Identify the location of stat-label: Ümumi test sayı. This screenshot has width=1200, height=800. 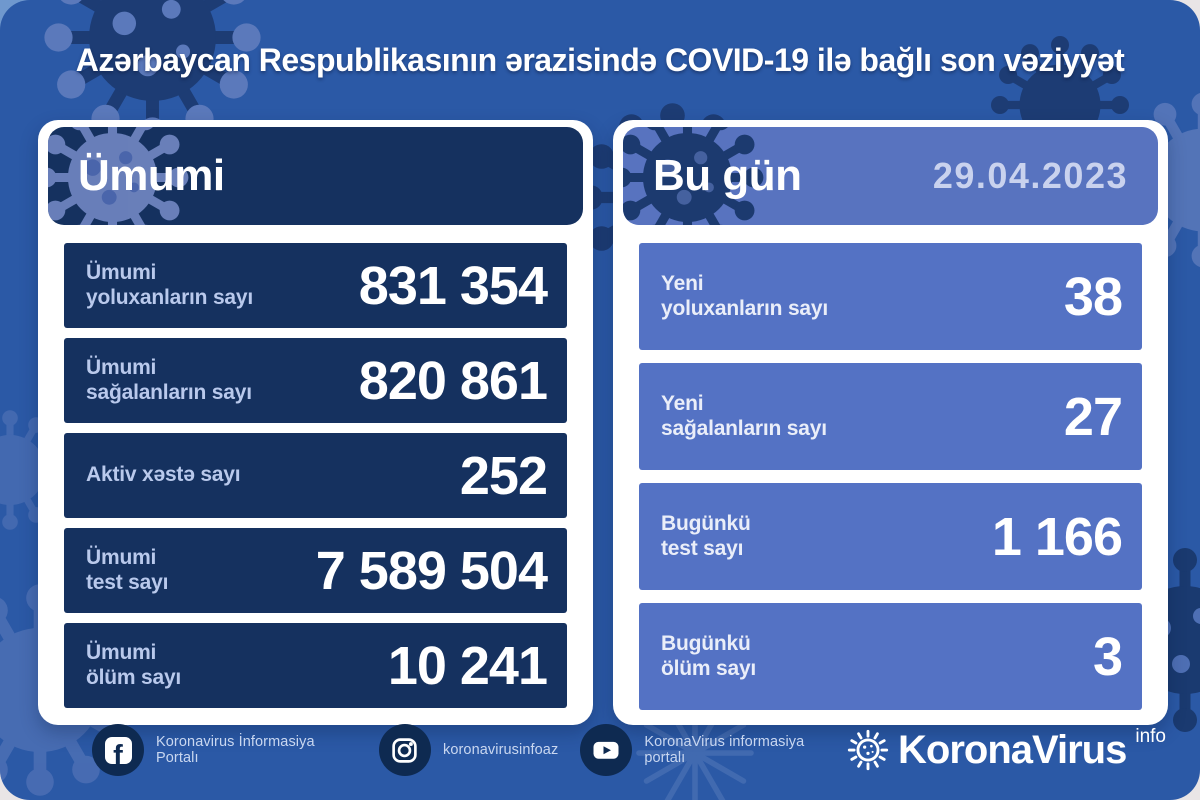
(127, 569).